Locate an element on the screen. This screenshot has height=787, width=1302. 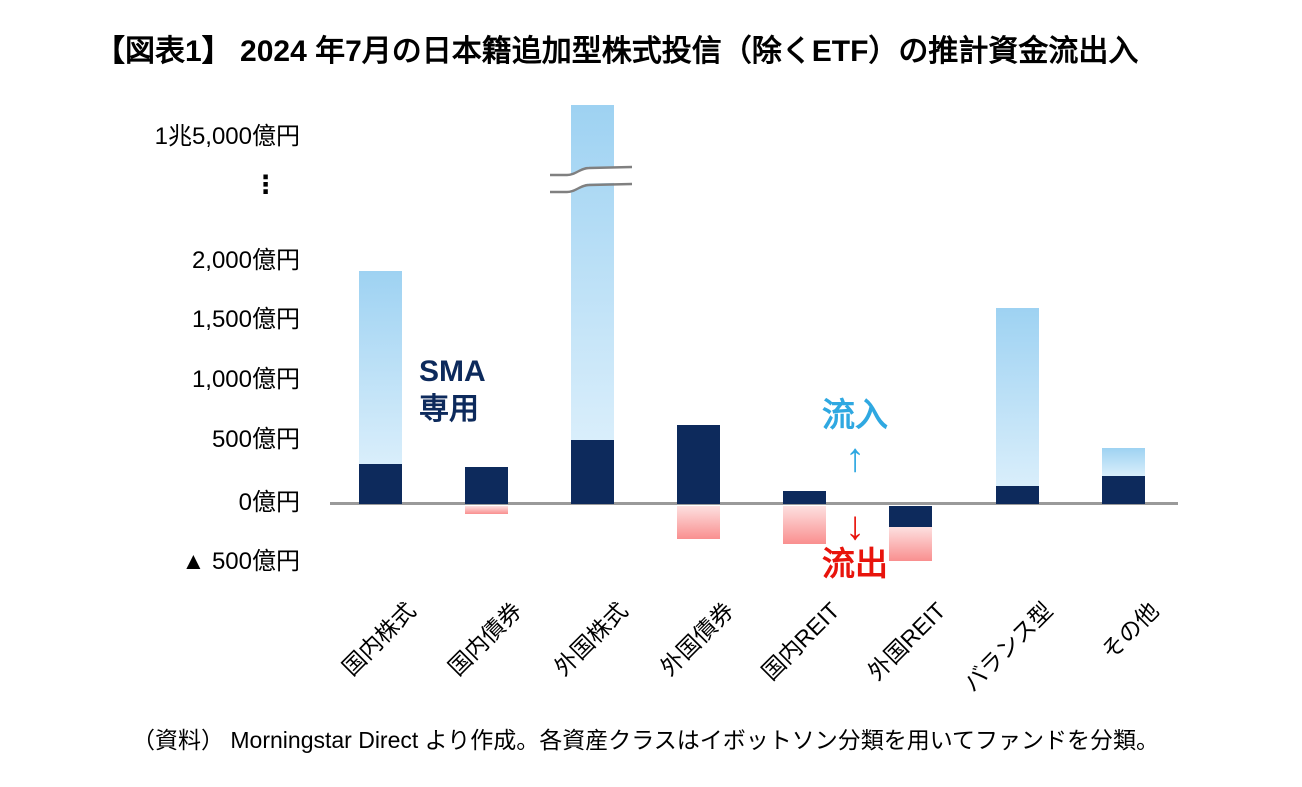
chart-title: 【図表1】 2024 年7月の日本籍追加型株式投信（除くETF）の推計資金流出入 is located at coordinates (617, 51).